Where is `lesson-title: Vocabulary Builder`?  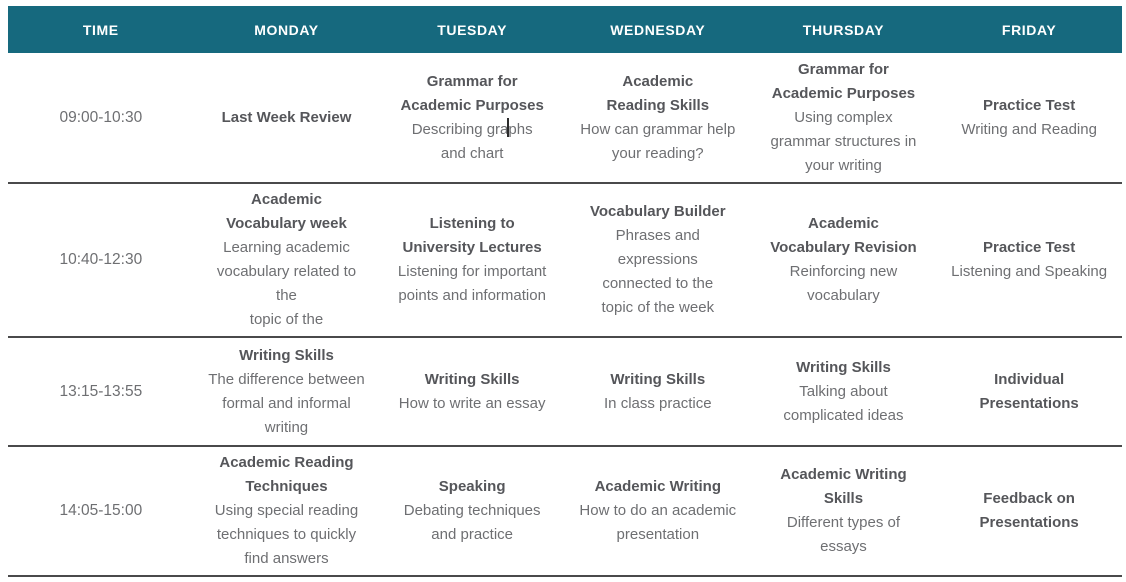 lesson-title: Vocabulary Builder is located at coordinates (658, 211).